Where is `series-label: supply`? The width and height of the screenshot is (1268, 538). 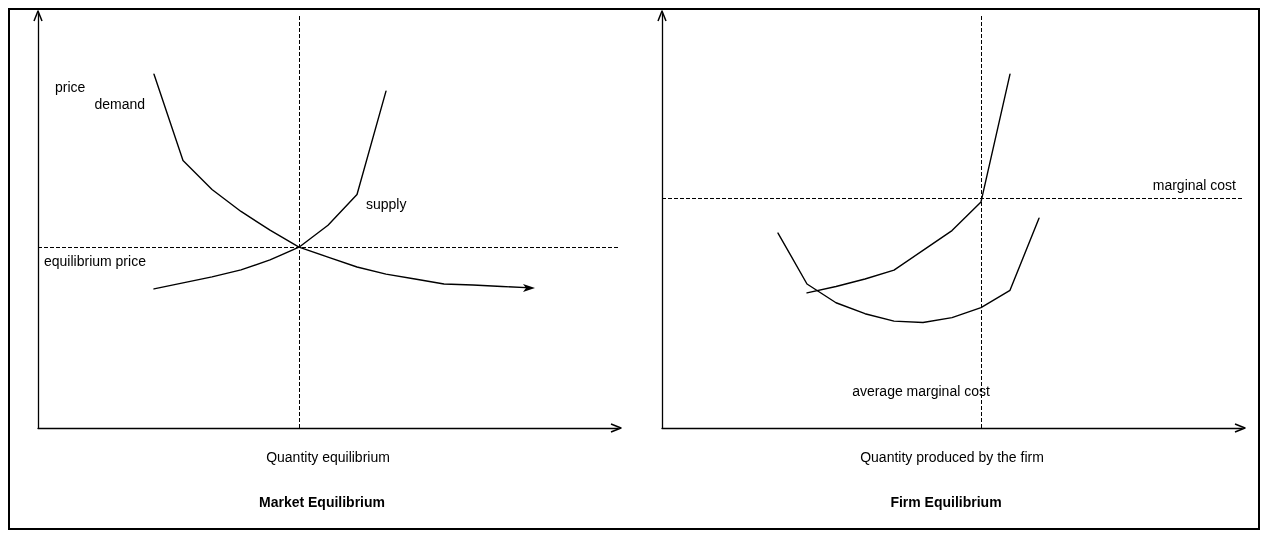 series-label: supply is located at coordinates (386, 204).